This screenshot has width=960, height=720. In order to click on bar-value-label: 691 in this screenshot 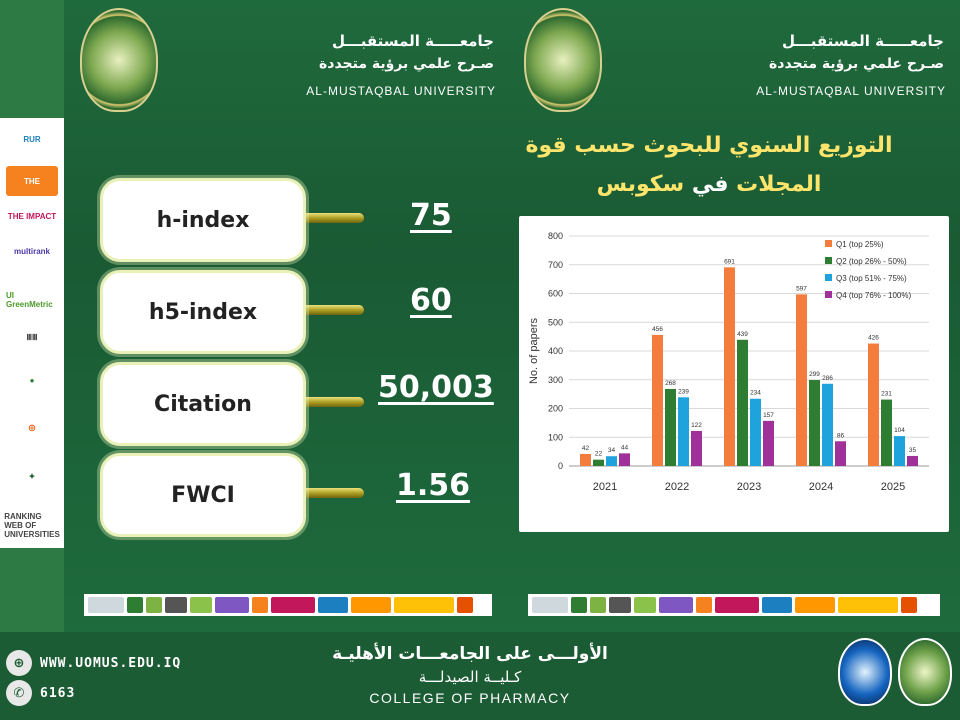, I will do `click(729, 261)`.